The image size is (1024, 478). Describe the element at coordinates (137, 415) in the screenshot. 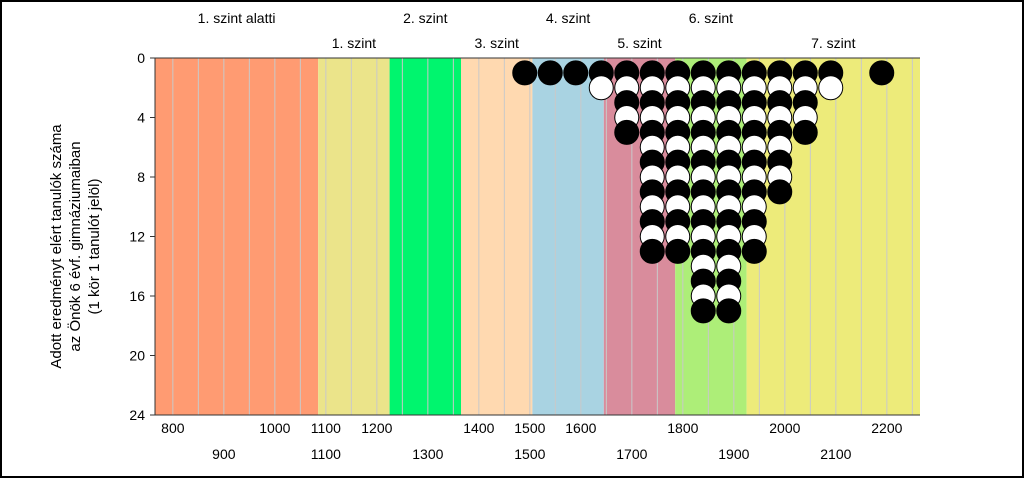

I see `y-tick-label-24: 24` at that location.